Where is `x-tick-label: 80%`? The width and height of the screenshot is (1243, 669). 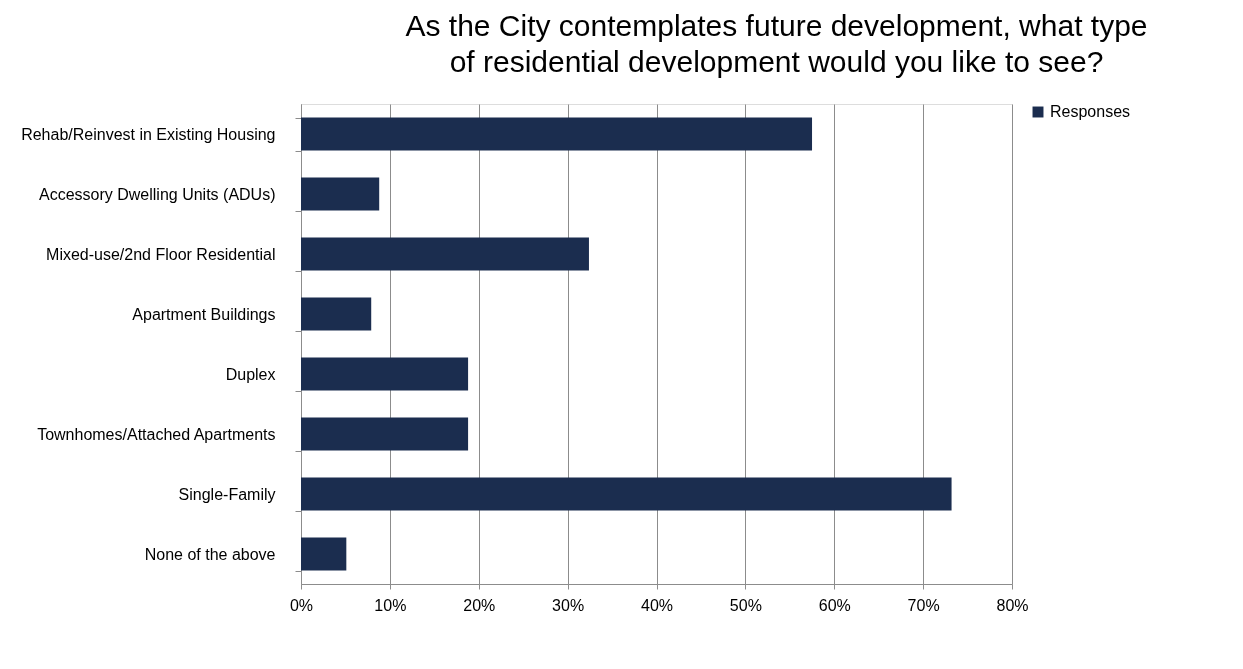 x-tick-label: 80% is located at coordinates (1012, 605).